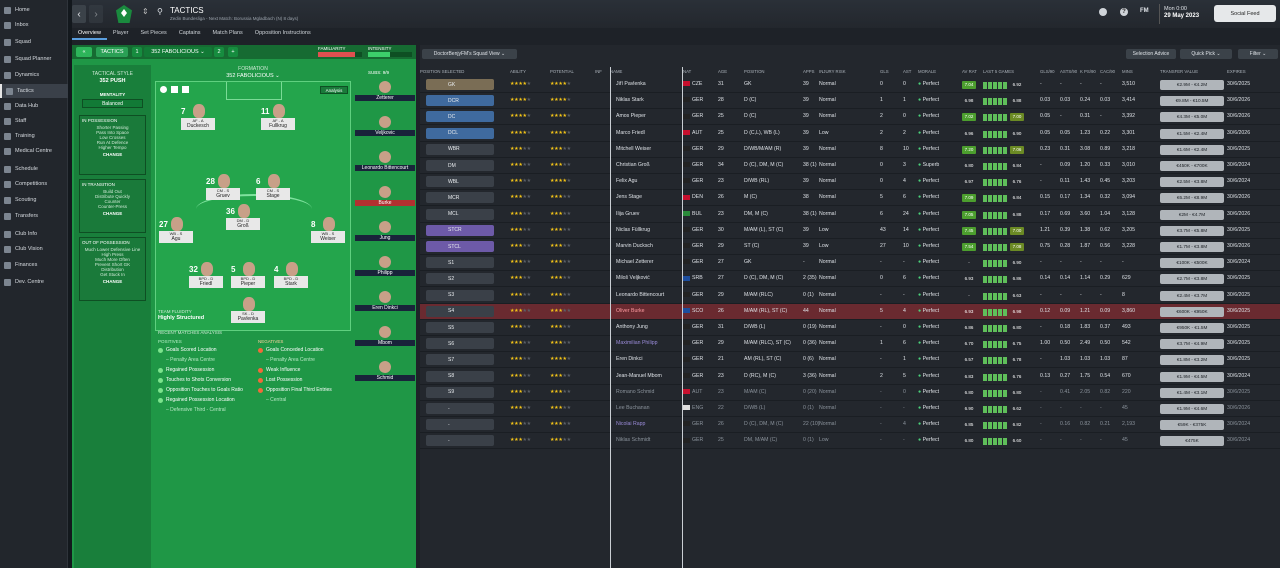  What do you see at coordinates (518, 71) in the screenshot?
I see `column-header: ABILITY` at bounding box center [518, 71].